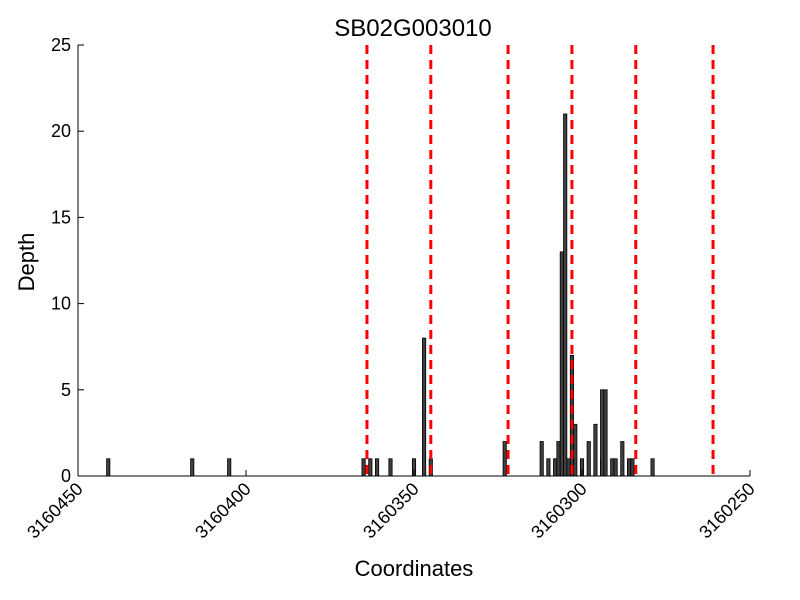  What do you see at coordinates (61, 131) in the screenshot?
I see `y-tick-label: 20` at bounding box center [61, 131].